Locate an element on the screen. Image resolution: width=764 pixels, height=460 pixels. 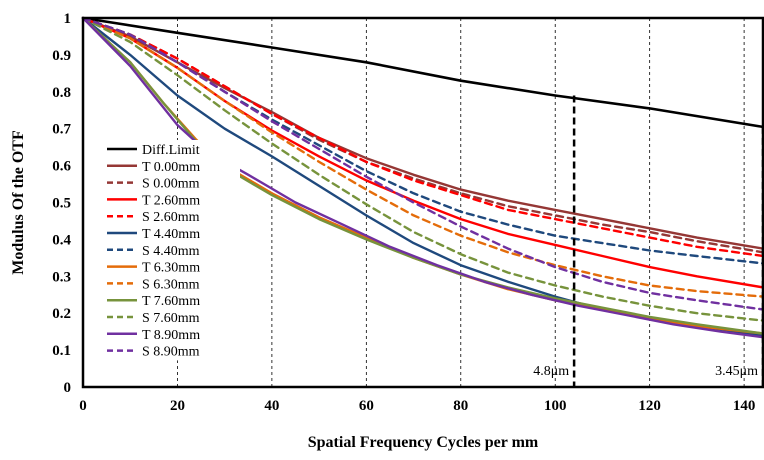
x-tick-label: 20 is located at coordinates (177, 406).